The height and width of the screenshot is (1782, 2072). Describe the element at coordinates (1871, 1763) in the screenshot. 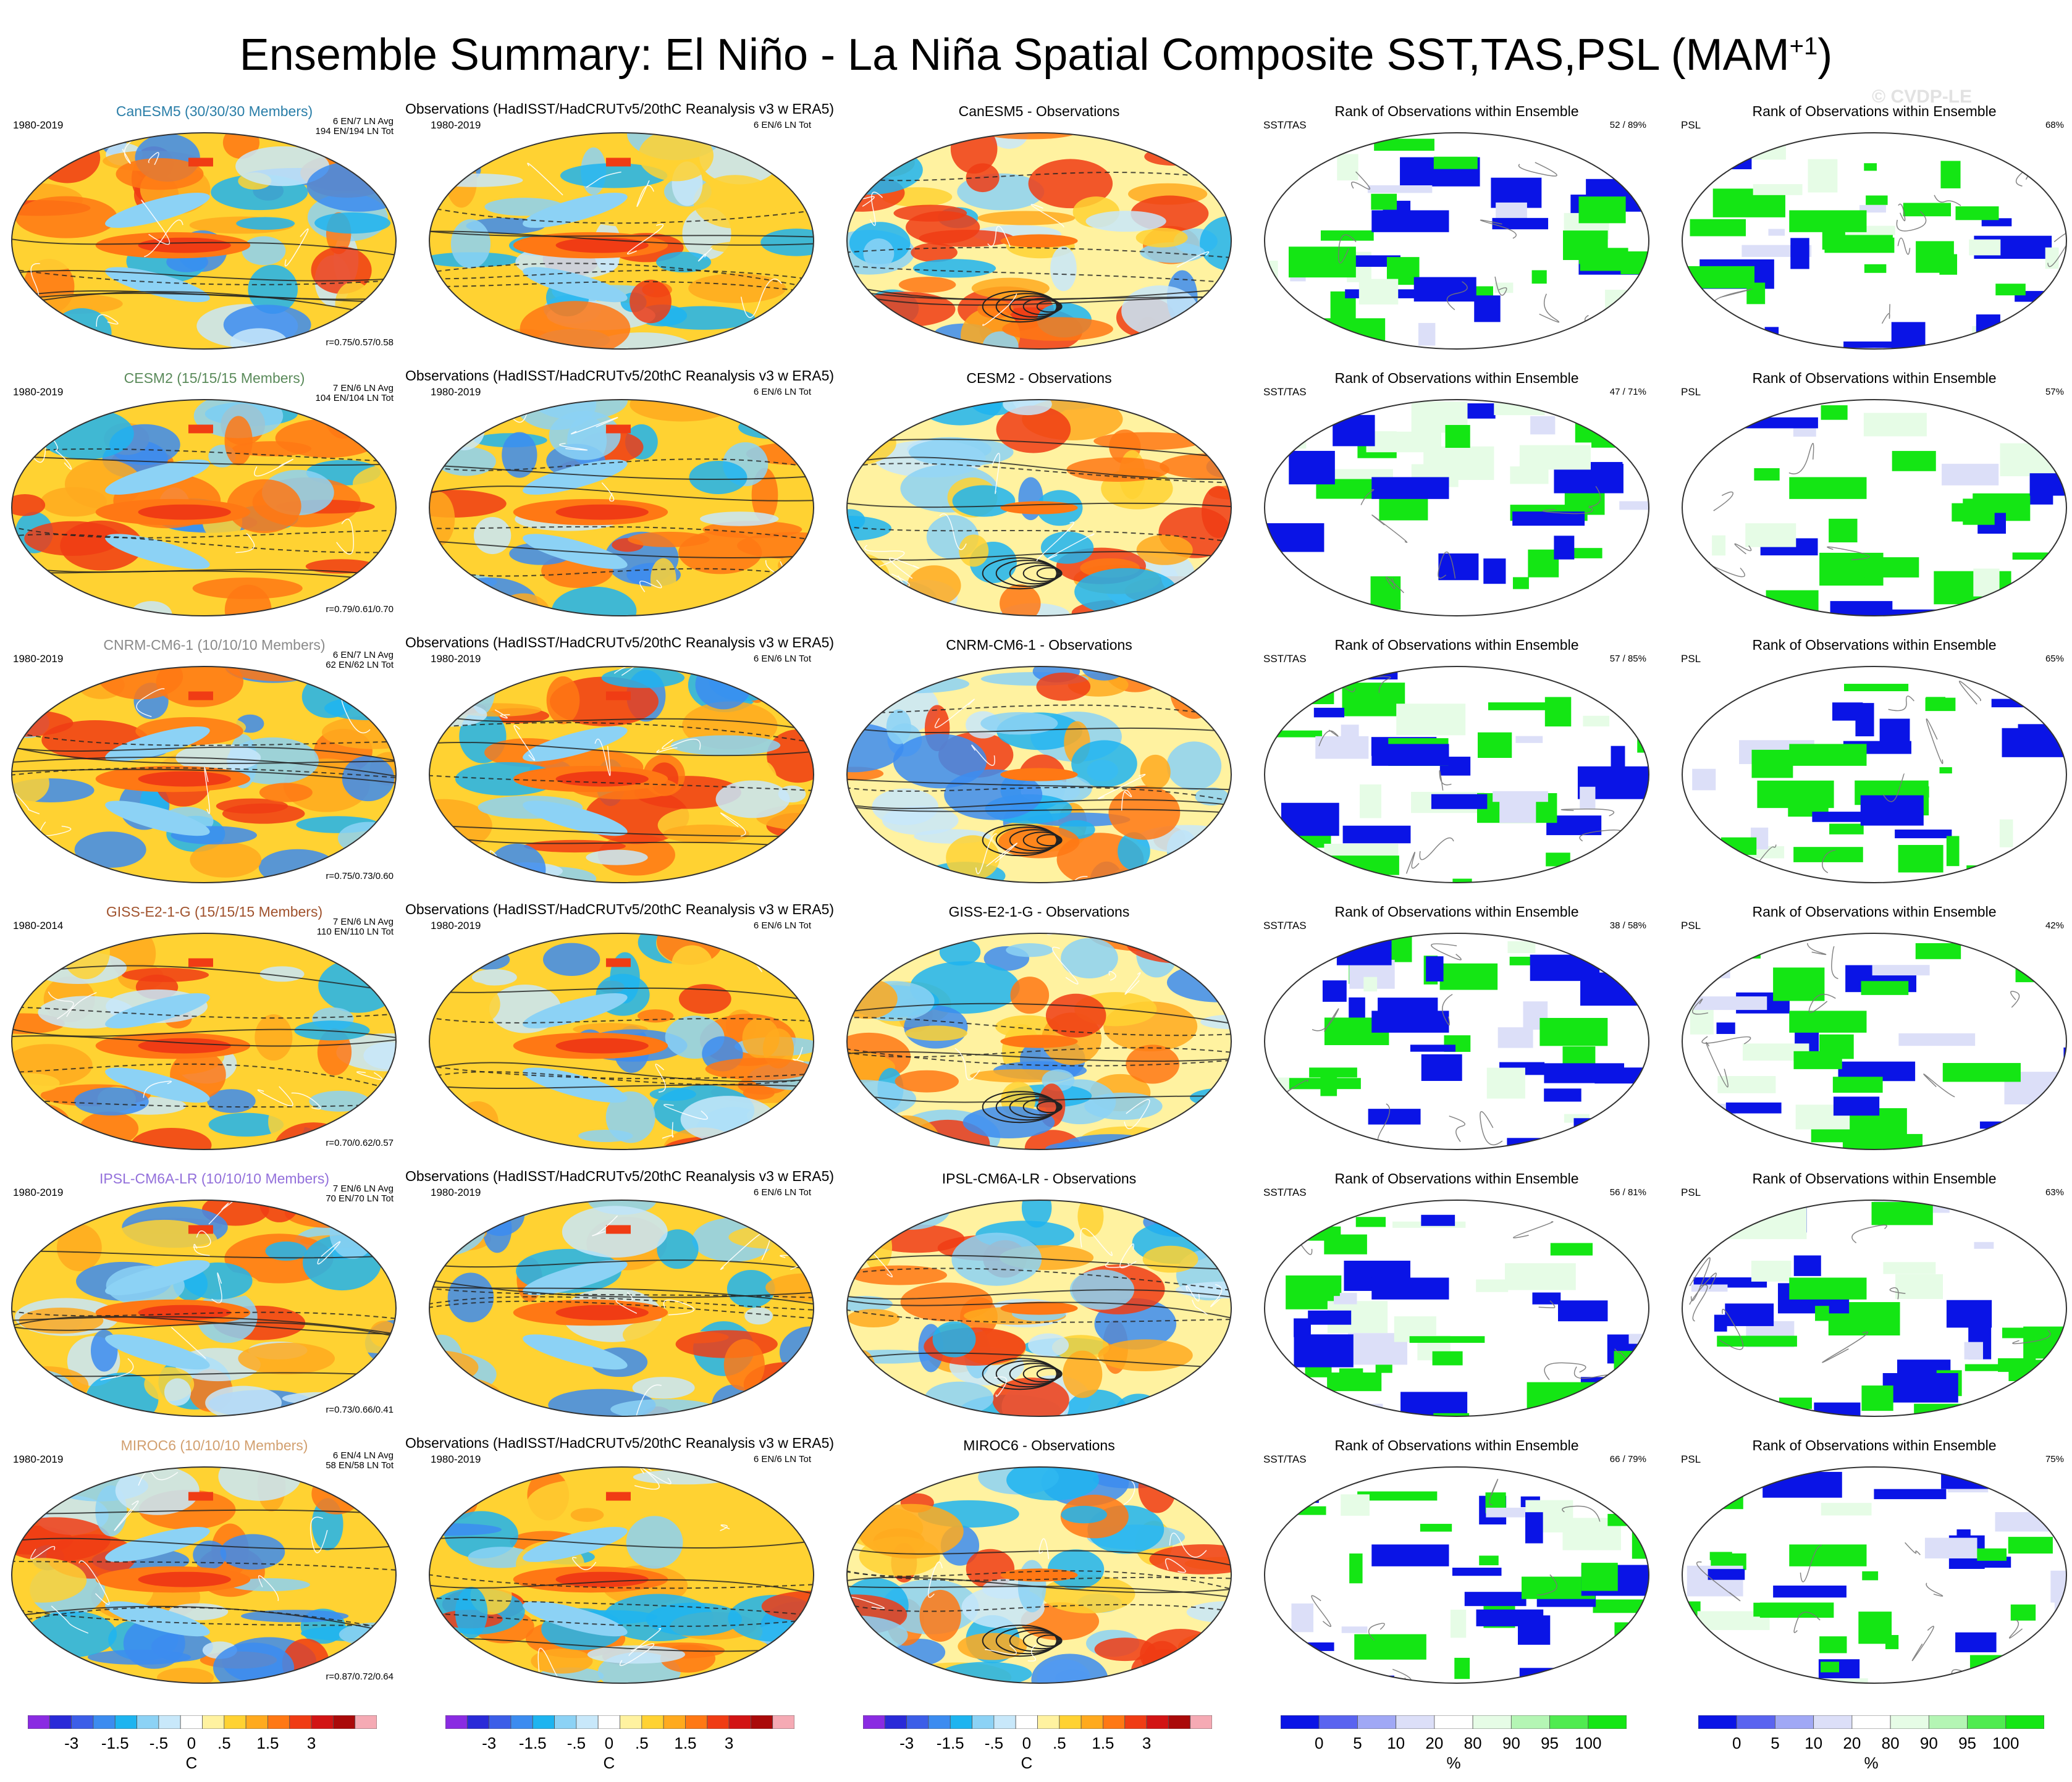

I see `colorbar-unit: %` at that location.